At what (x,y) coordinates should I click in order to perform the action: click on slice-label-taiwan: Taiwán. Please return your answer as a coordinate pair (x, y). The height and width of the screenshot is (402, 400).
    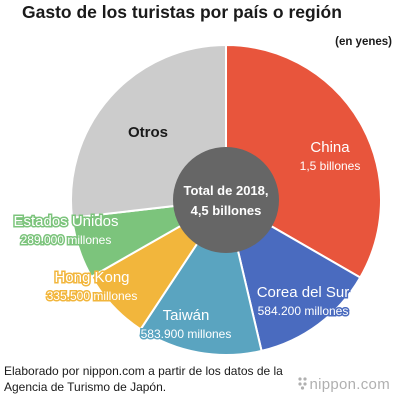
    Looking at the image, I should click on (186, 315).